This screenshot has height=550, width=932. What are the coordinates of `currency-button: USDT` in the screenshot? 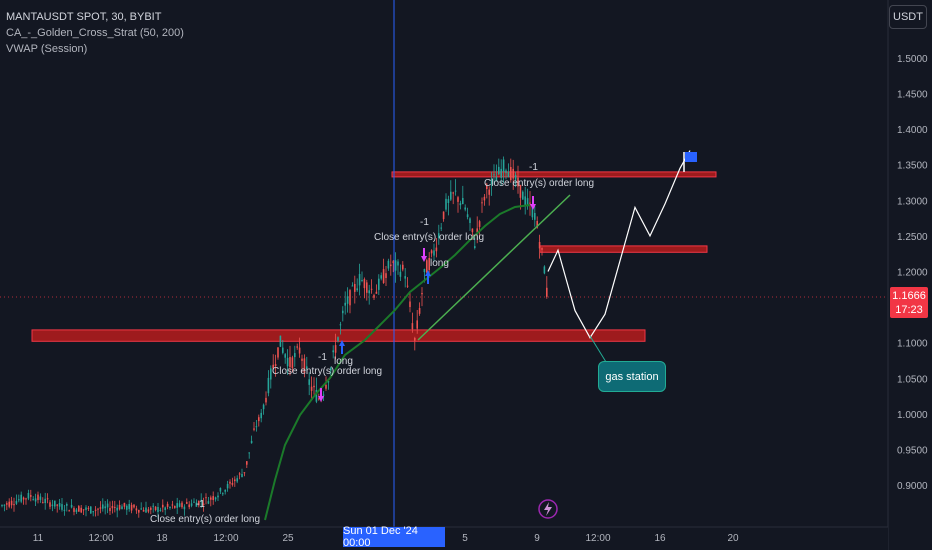 It's located at (908, 17).